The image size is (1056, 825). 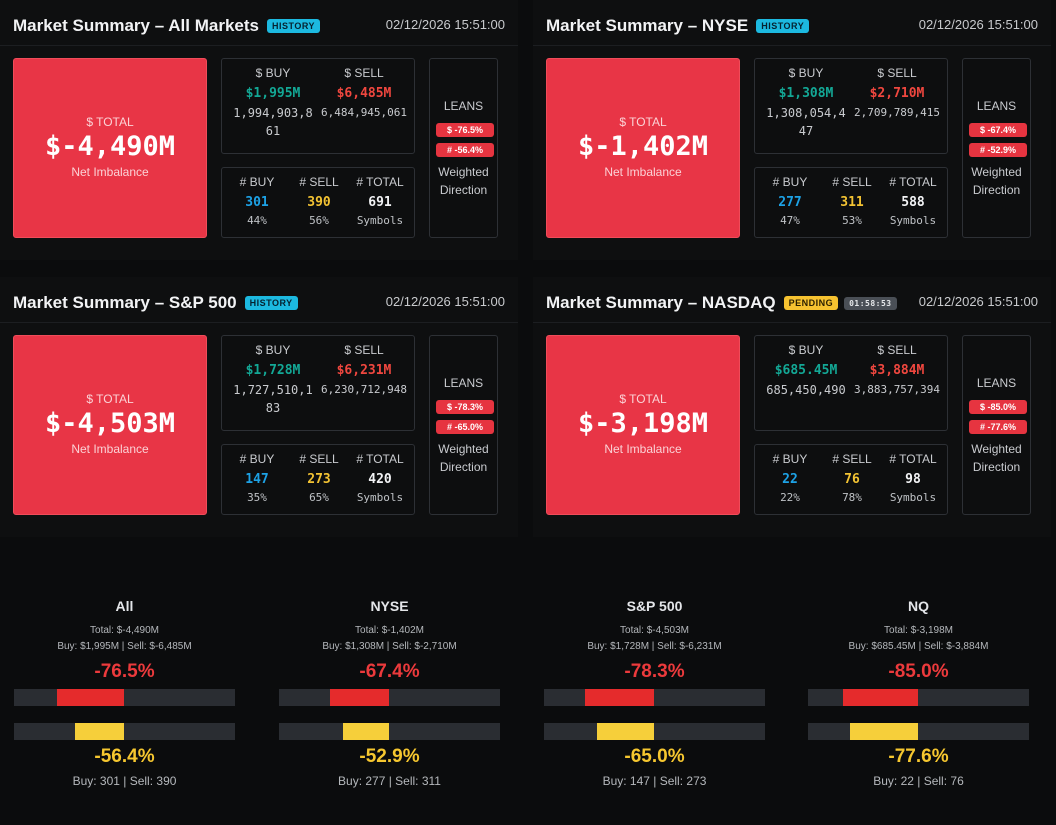 I want to click on pending-badge: PENDING, so click(x=811, y=303).